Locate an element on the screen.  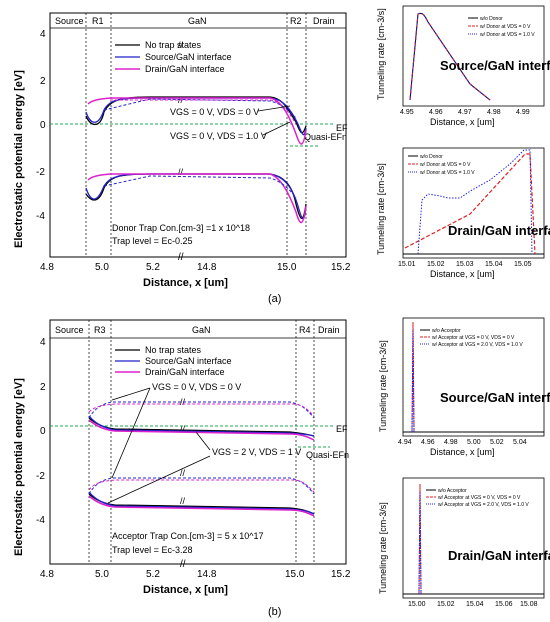
x-tick-label: 15.02 is located at coordinates (436, 264).